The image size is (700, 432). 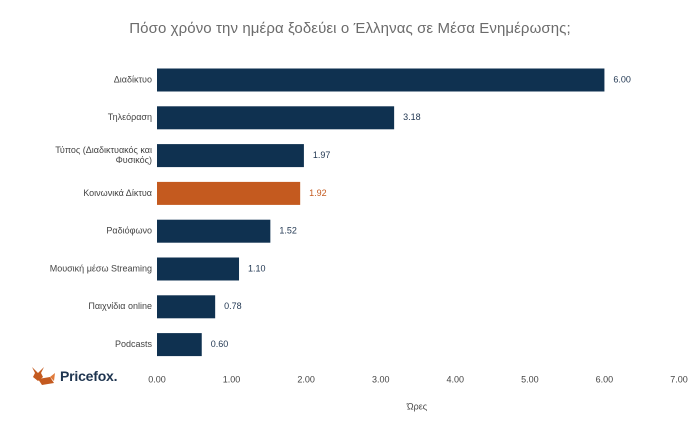 I want to click on x-tick-label: 4.00, so click(x=456, y=379).